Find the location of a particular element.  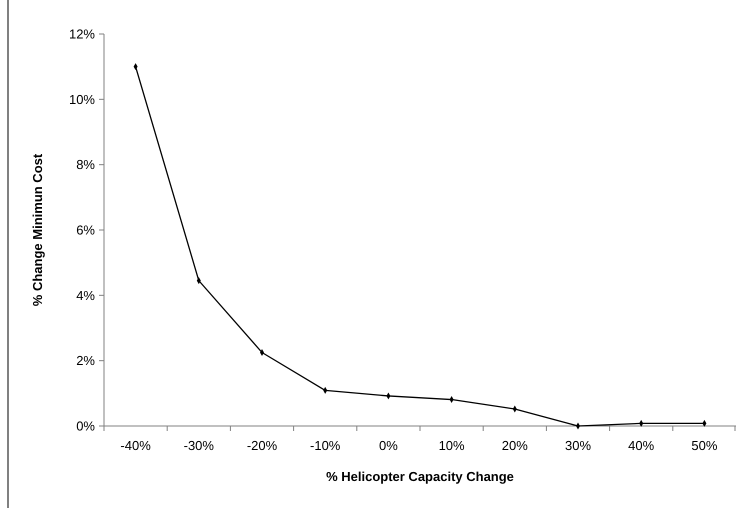

y-tick-label: 10% is located at coordinates (82, 99).